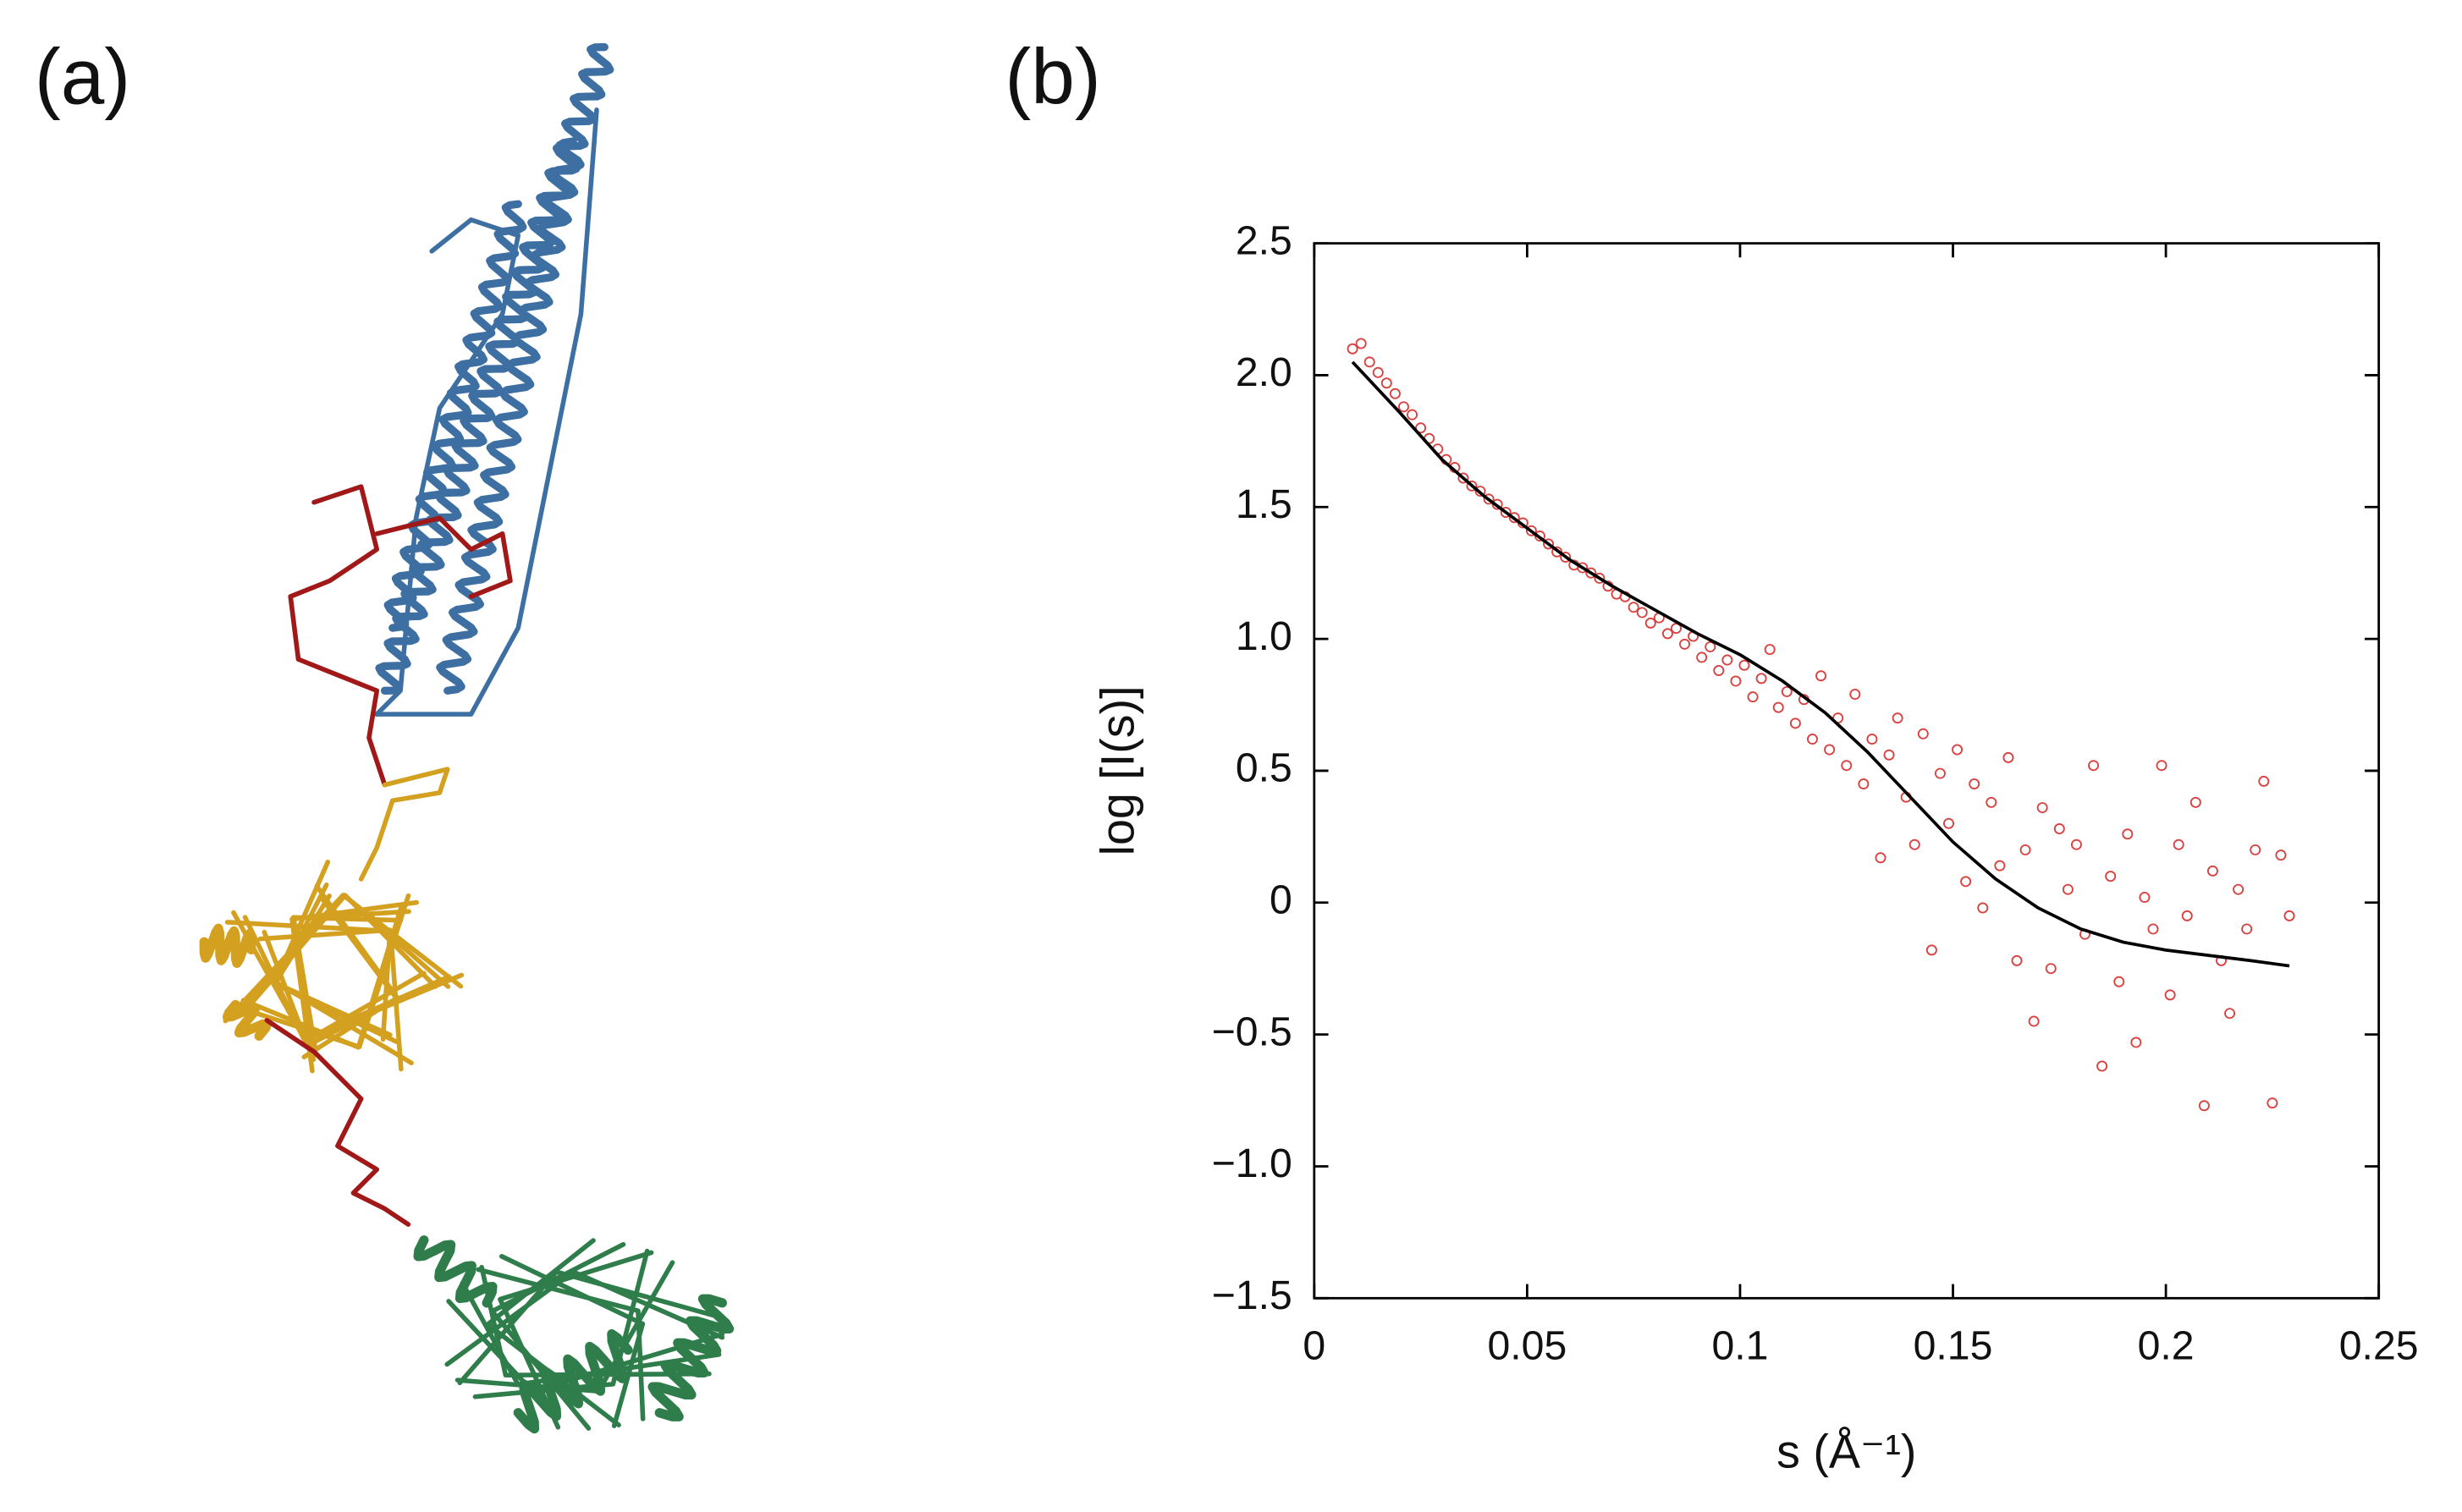 The height and width of the screenshot is (1512, 2462). I want to click on x-tick-label: 0.25, so click(2379, 1345).